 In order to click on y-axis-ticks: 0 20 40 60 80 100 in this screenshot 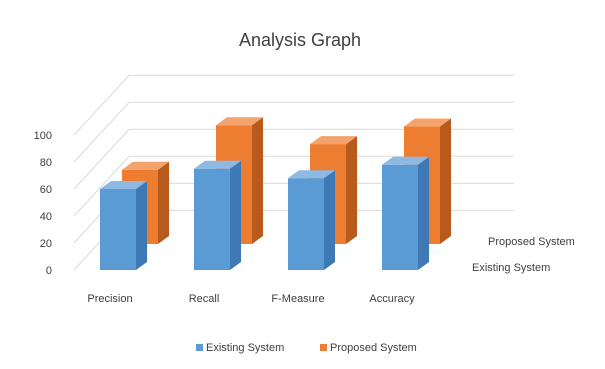, I will do `click(43, 203)`.